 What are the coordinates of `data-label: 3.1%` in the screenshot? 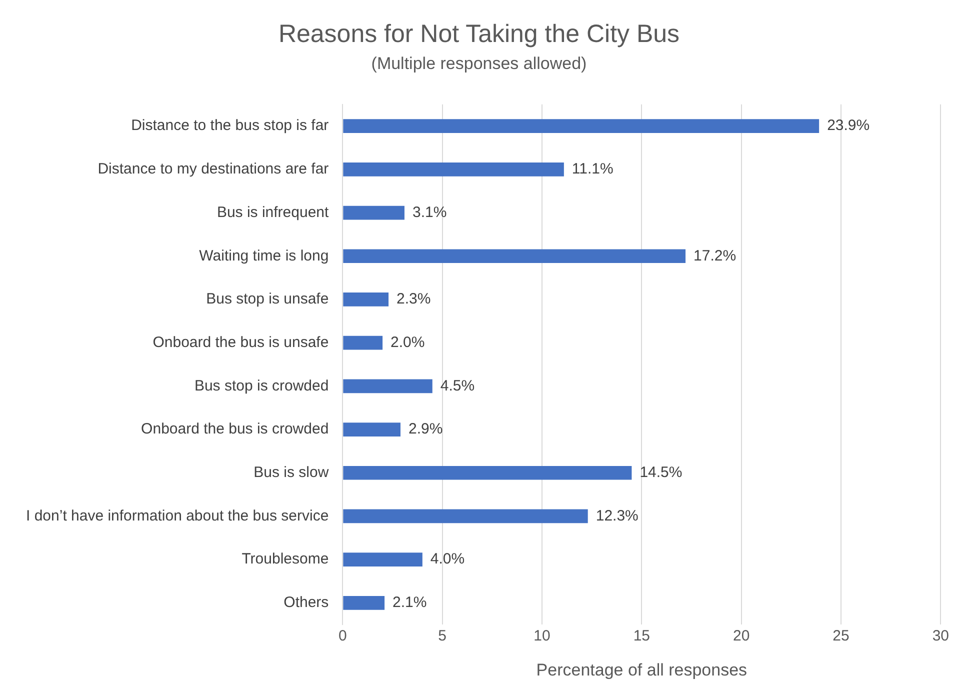 It's located at (429, 212).